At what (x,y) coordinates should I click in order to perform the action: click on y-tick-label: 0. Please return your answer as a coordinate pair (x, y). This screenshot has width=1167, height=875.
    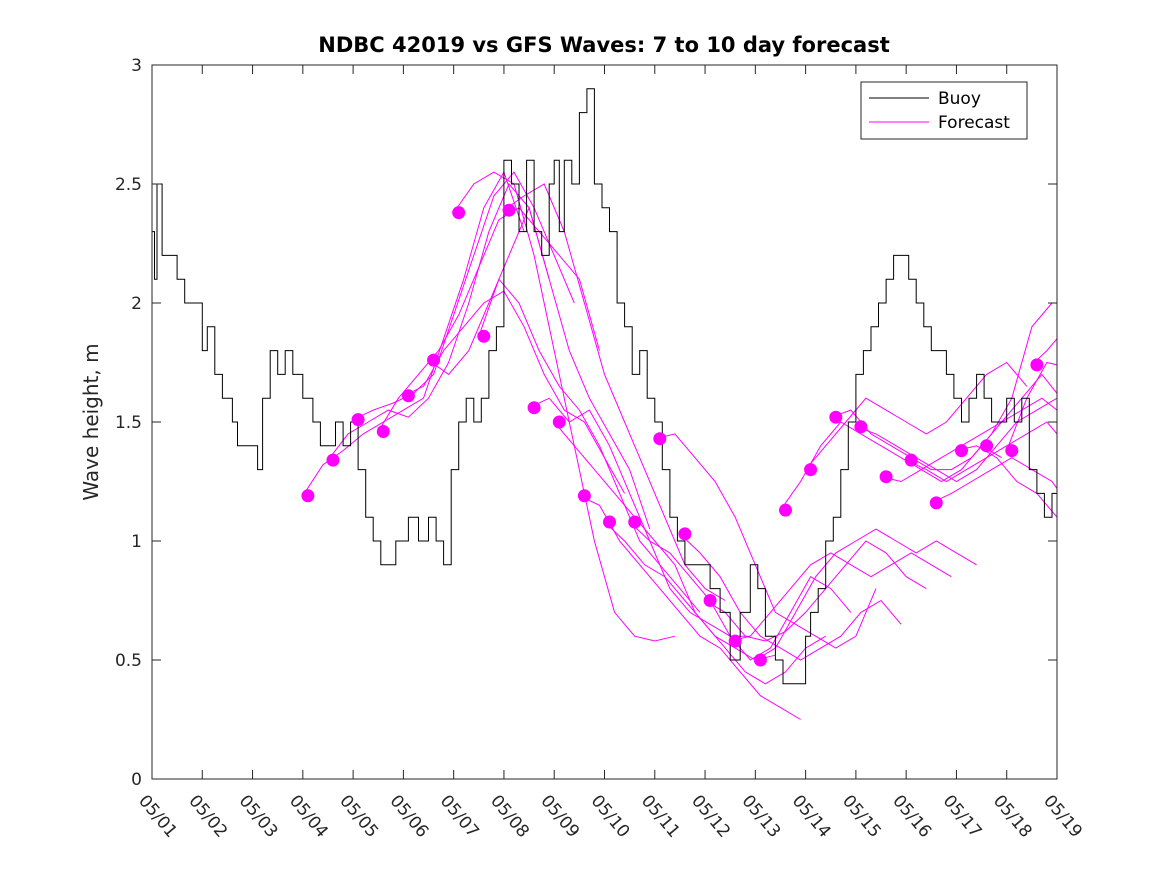
    Looking at the image, I should click on (136, 780).